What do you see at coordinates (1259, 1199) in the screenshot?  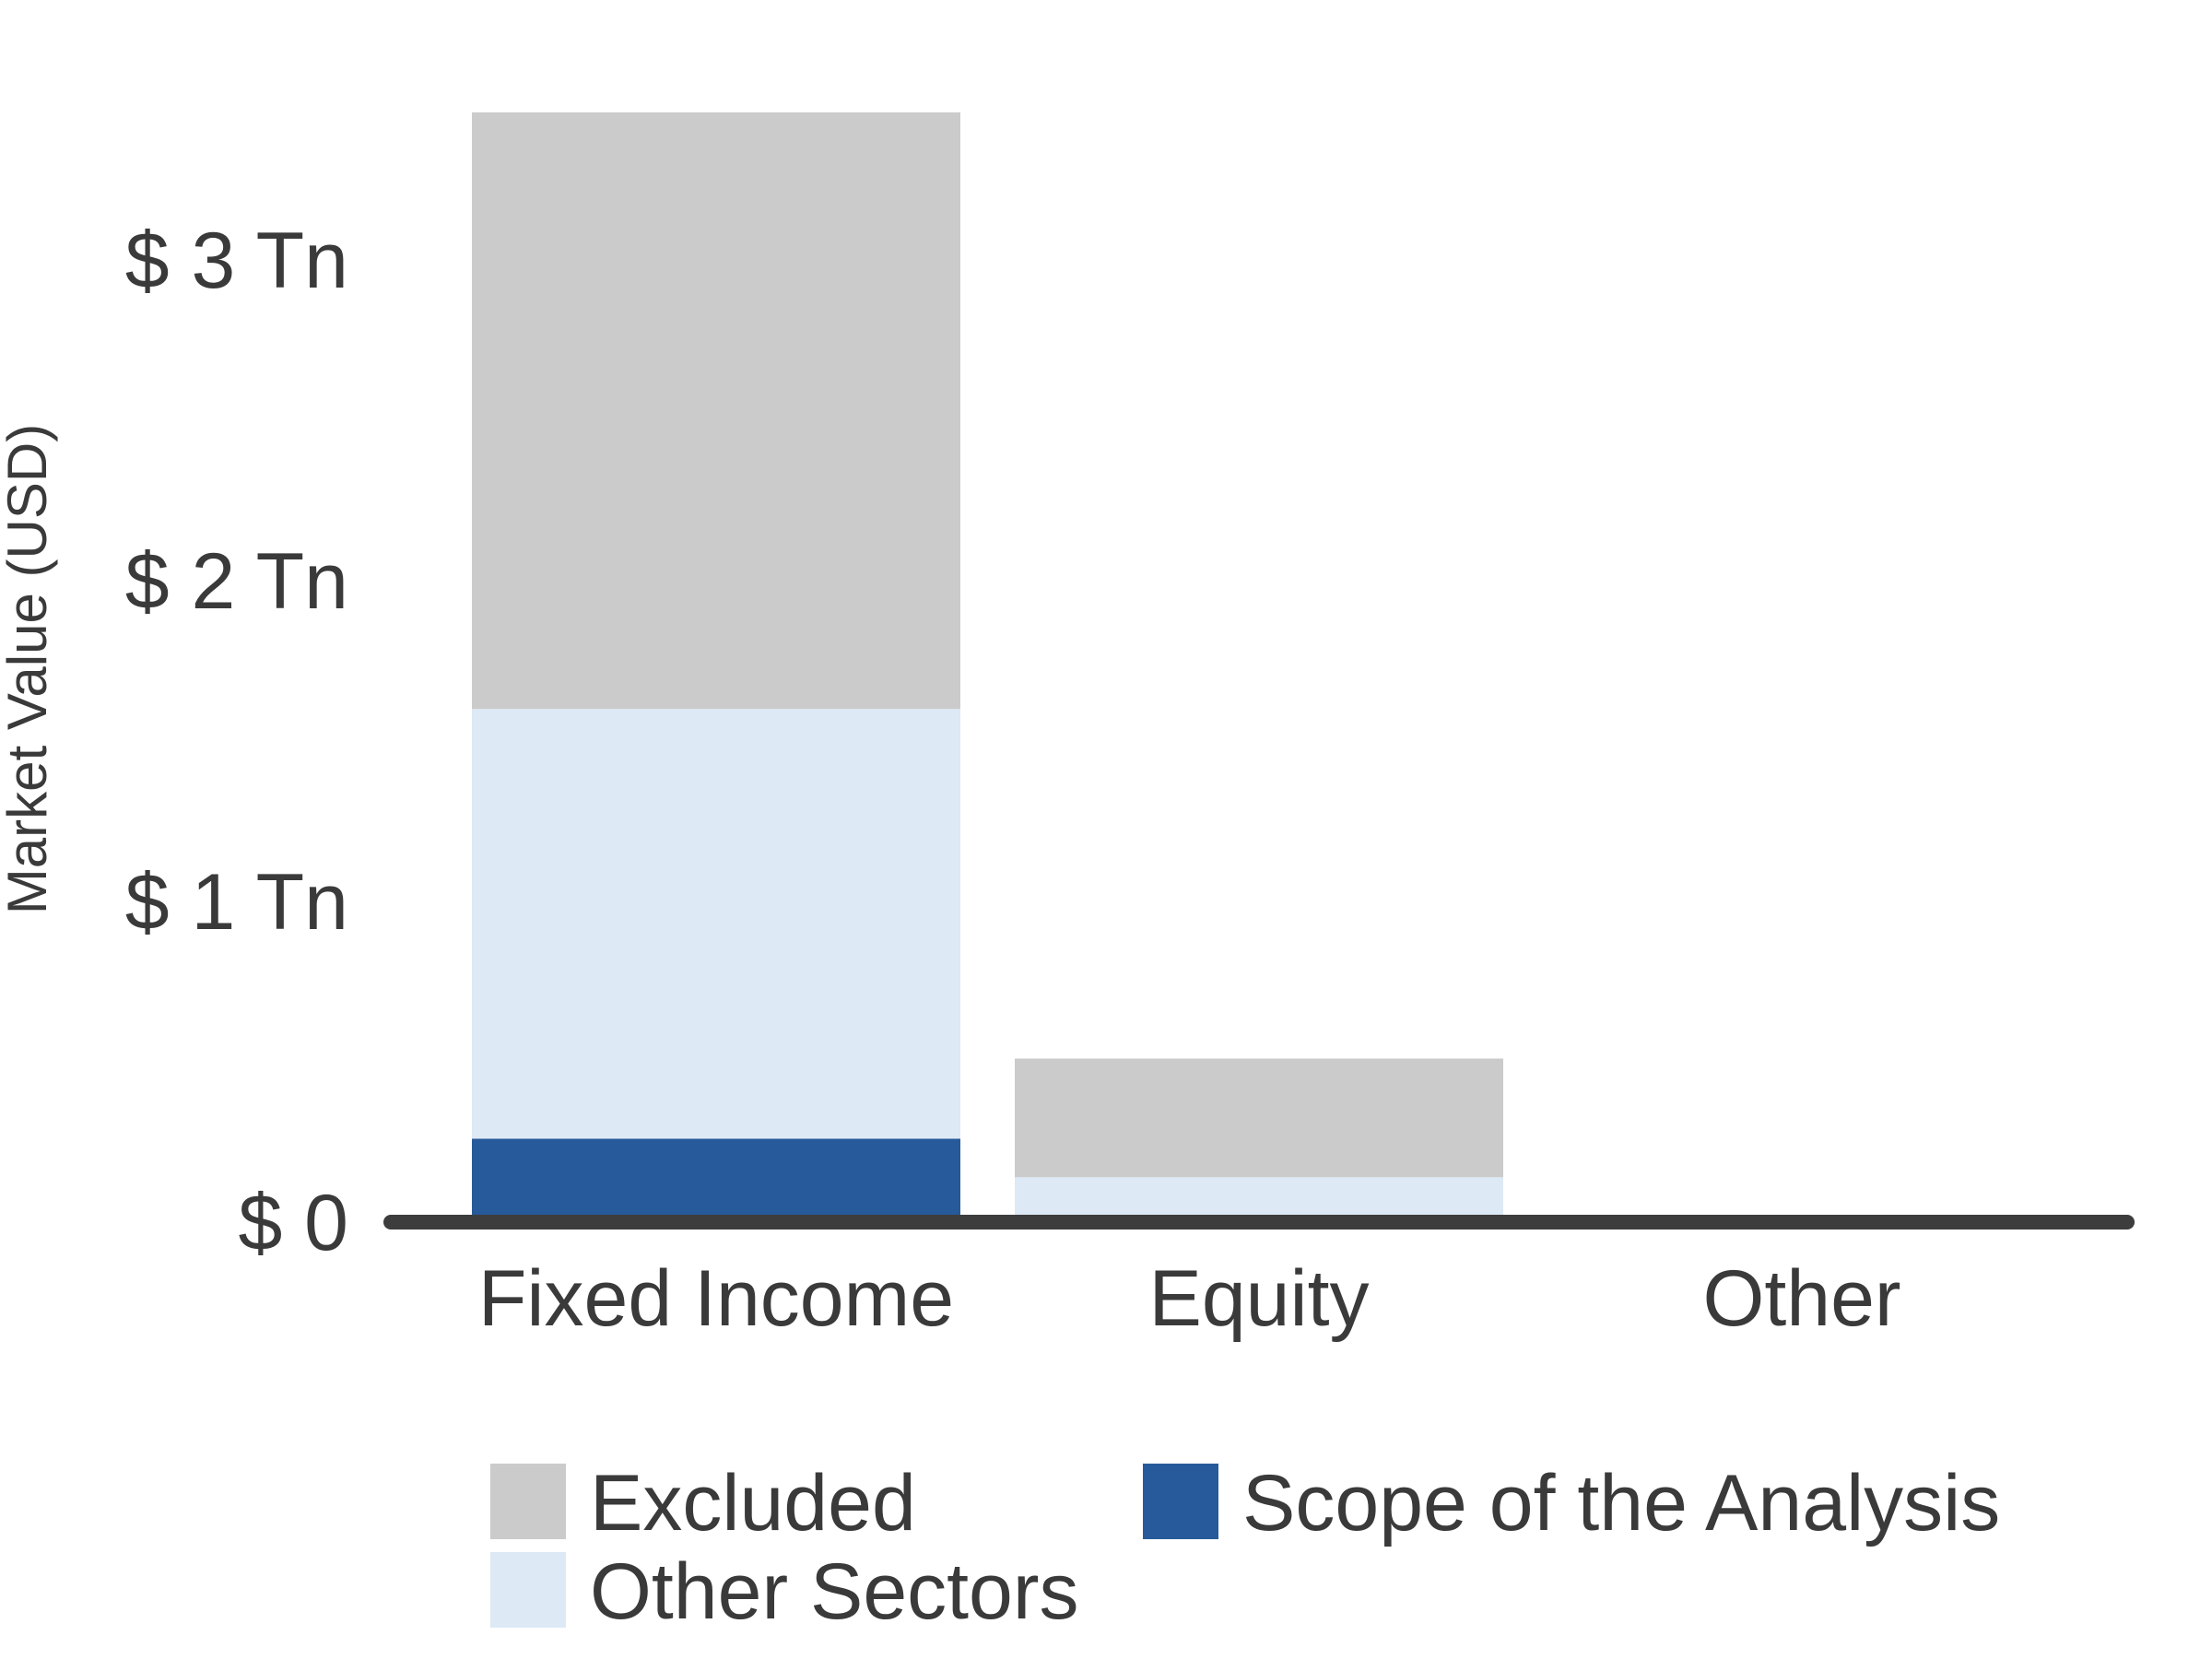 I see `bar-equity-other-sectors` at bounding box center [1259, 1199].